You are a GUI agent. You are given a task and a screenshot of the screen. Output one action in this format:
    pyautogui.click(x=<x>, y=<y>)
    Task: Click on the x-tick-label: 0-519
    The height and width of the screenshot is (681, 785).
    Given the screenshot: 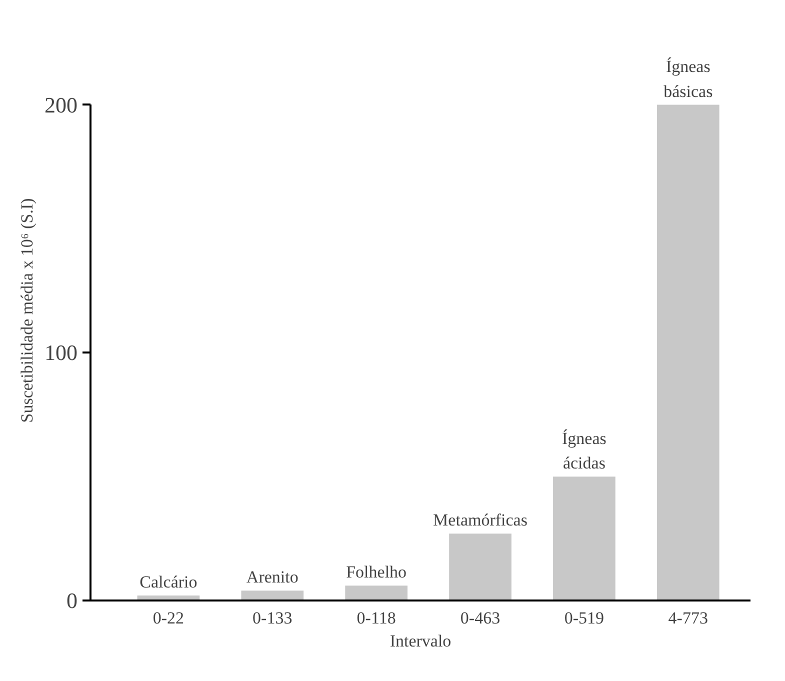 What is the action you would take?
    pyautogui.click(x=584, y=618)
    